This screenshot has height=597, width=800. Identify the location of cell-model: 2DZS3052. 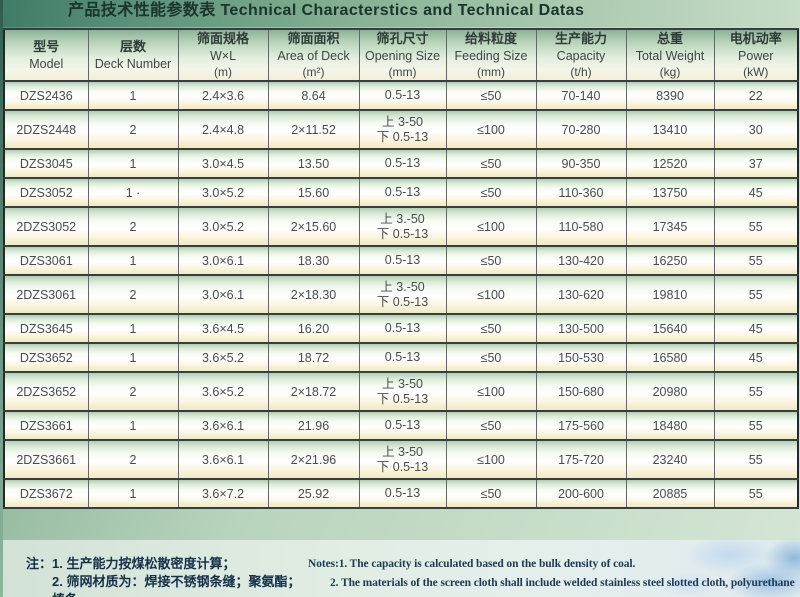
(46, 226).